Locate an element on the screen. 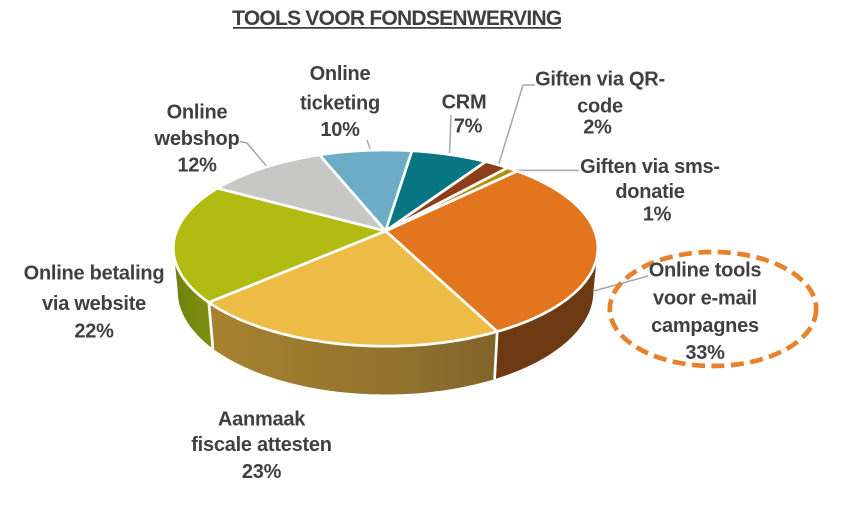  svg-text: 2% is located at coordinates (597, 128).